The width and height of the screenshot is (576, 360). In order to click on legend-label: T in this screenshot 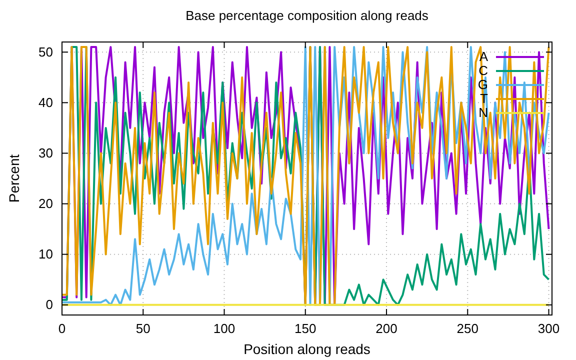, I will do `click(484, 98)`.